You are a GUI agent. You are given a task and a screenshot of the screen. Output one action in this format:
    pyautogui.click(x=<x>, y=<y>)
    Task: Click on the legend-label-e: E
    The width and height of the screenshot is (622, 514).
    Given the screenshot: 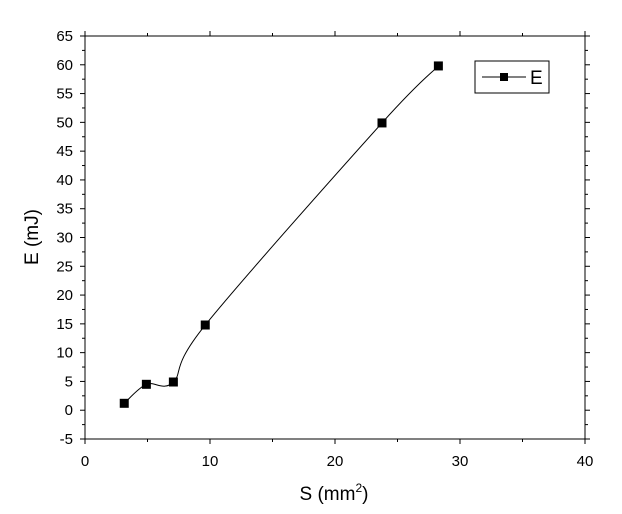 What is the action you would take?
    pyautogui.click(x=536, y=78)
    